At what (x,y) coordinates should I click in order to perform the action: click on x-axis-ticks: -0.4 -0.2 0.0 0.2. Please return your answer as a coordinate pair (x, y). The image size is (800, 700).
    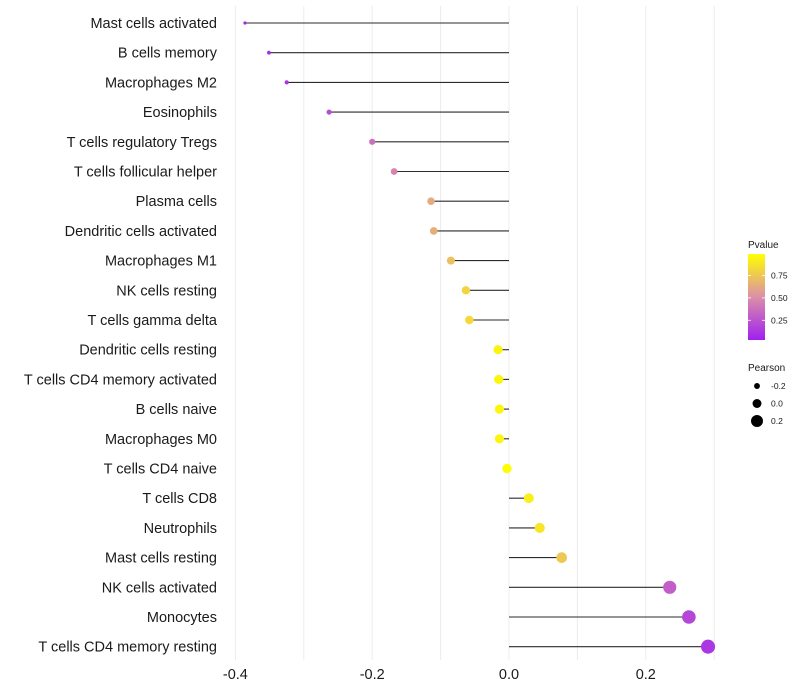
    Looking at the image, I should click on (439, 675).